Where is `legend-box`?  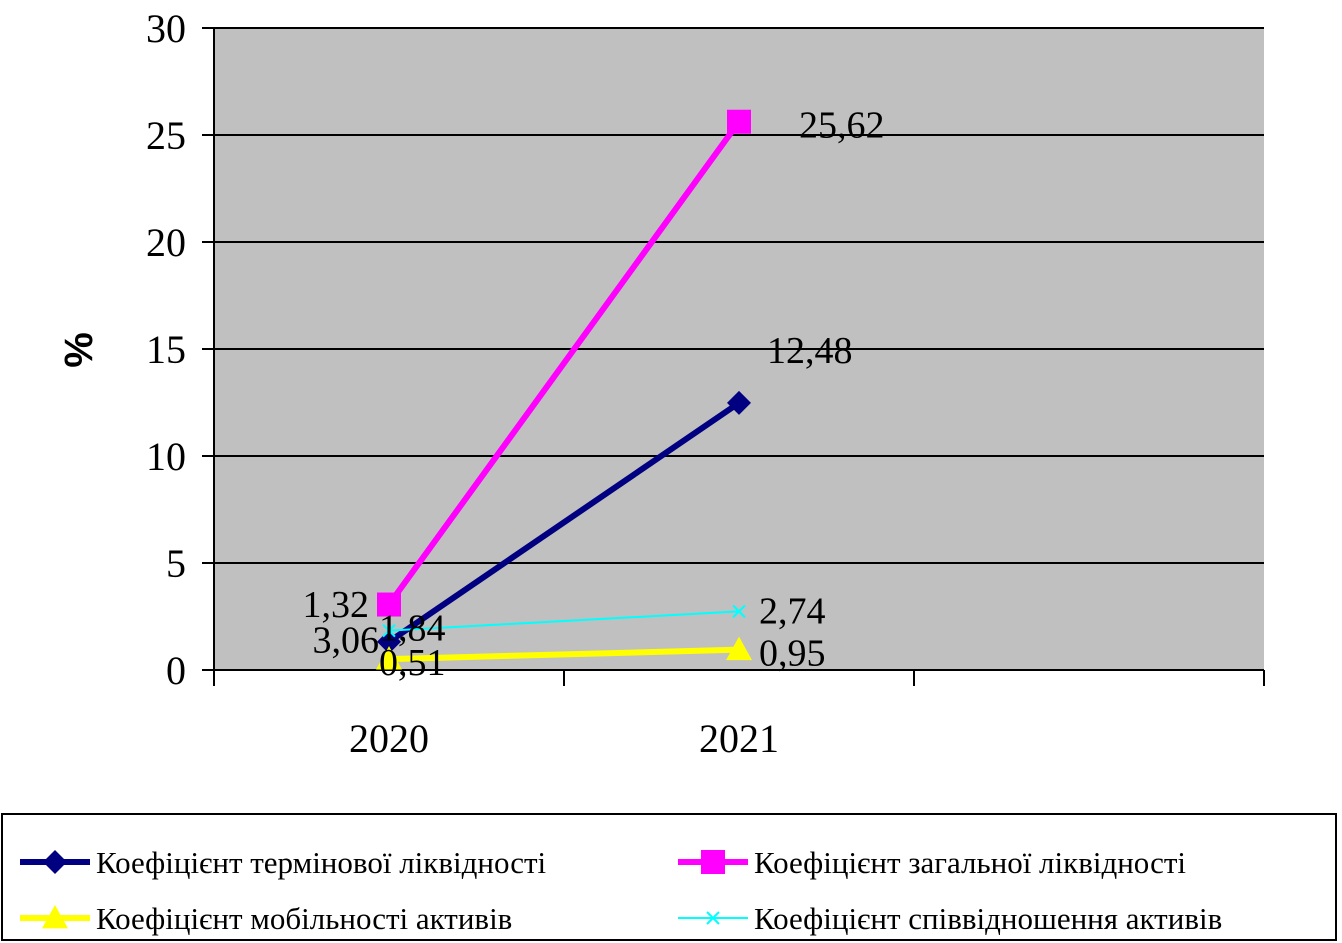 legend-box is located at coordinates (669, 877).